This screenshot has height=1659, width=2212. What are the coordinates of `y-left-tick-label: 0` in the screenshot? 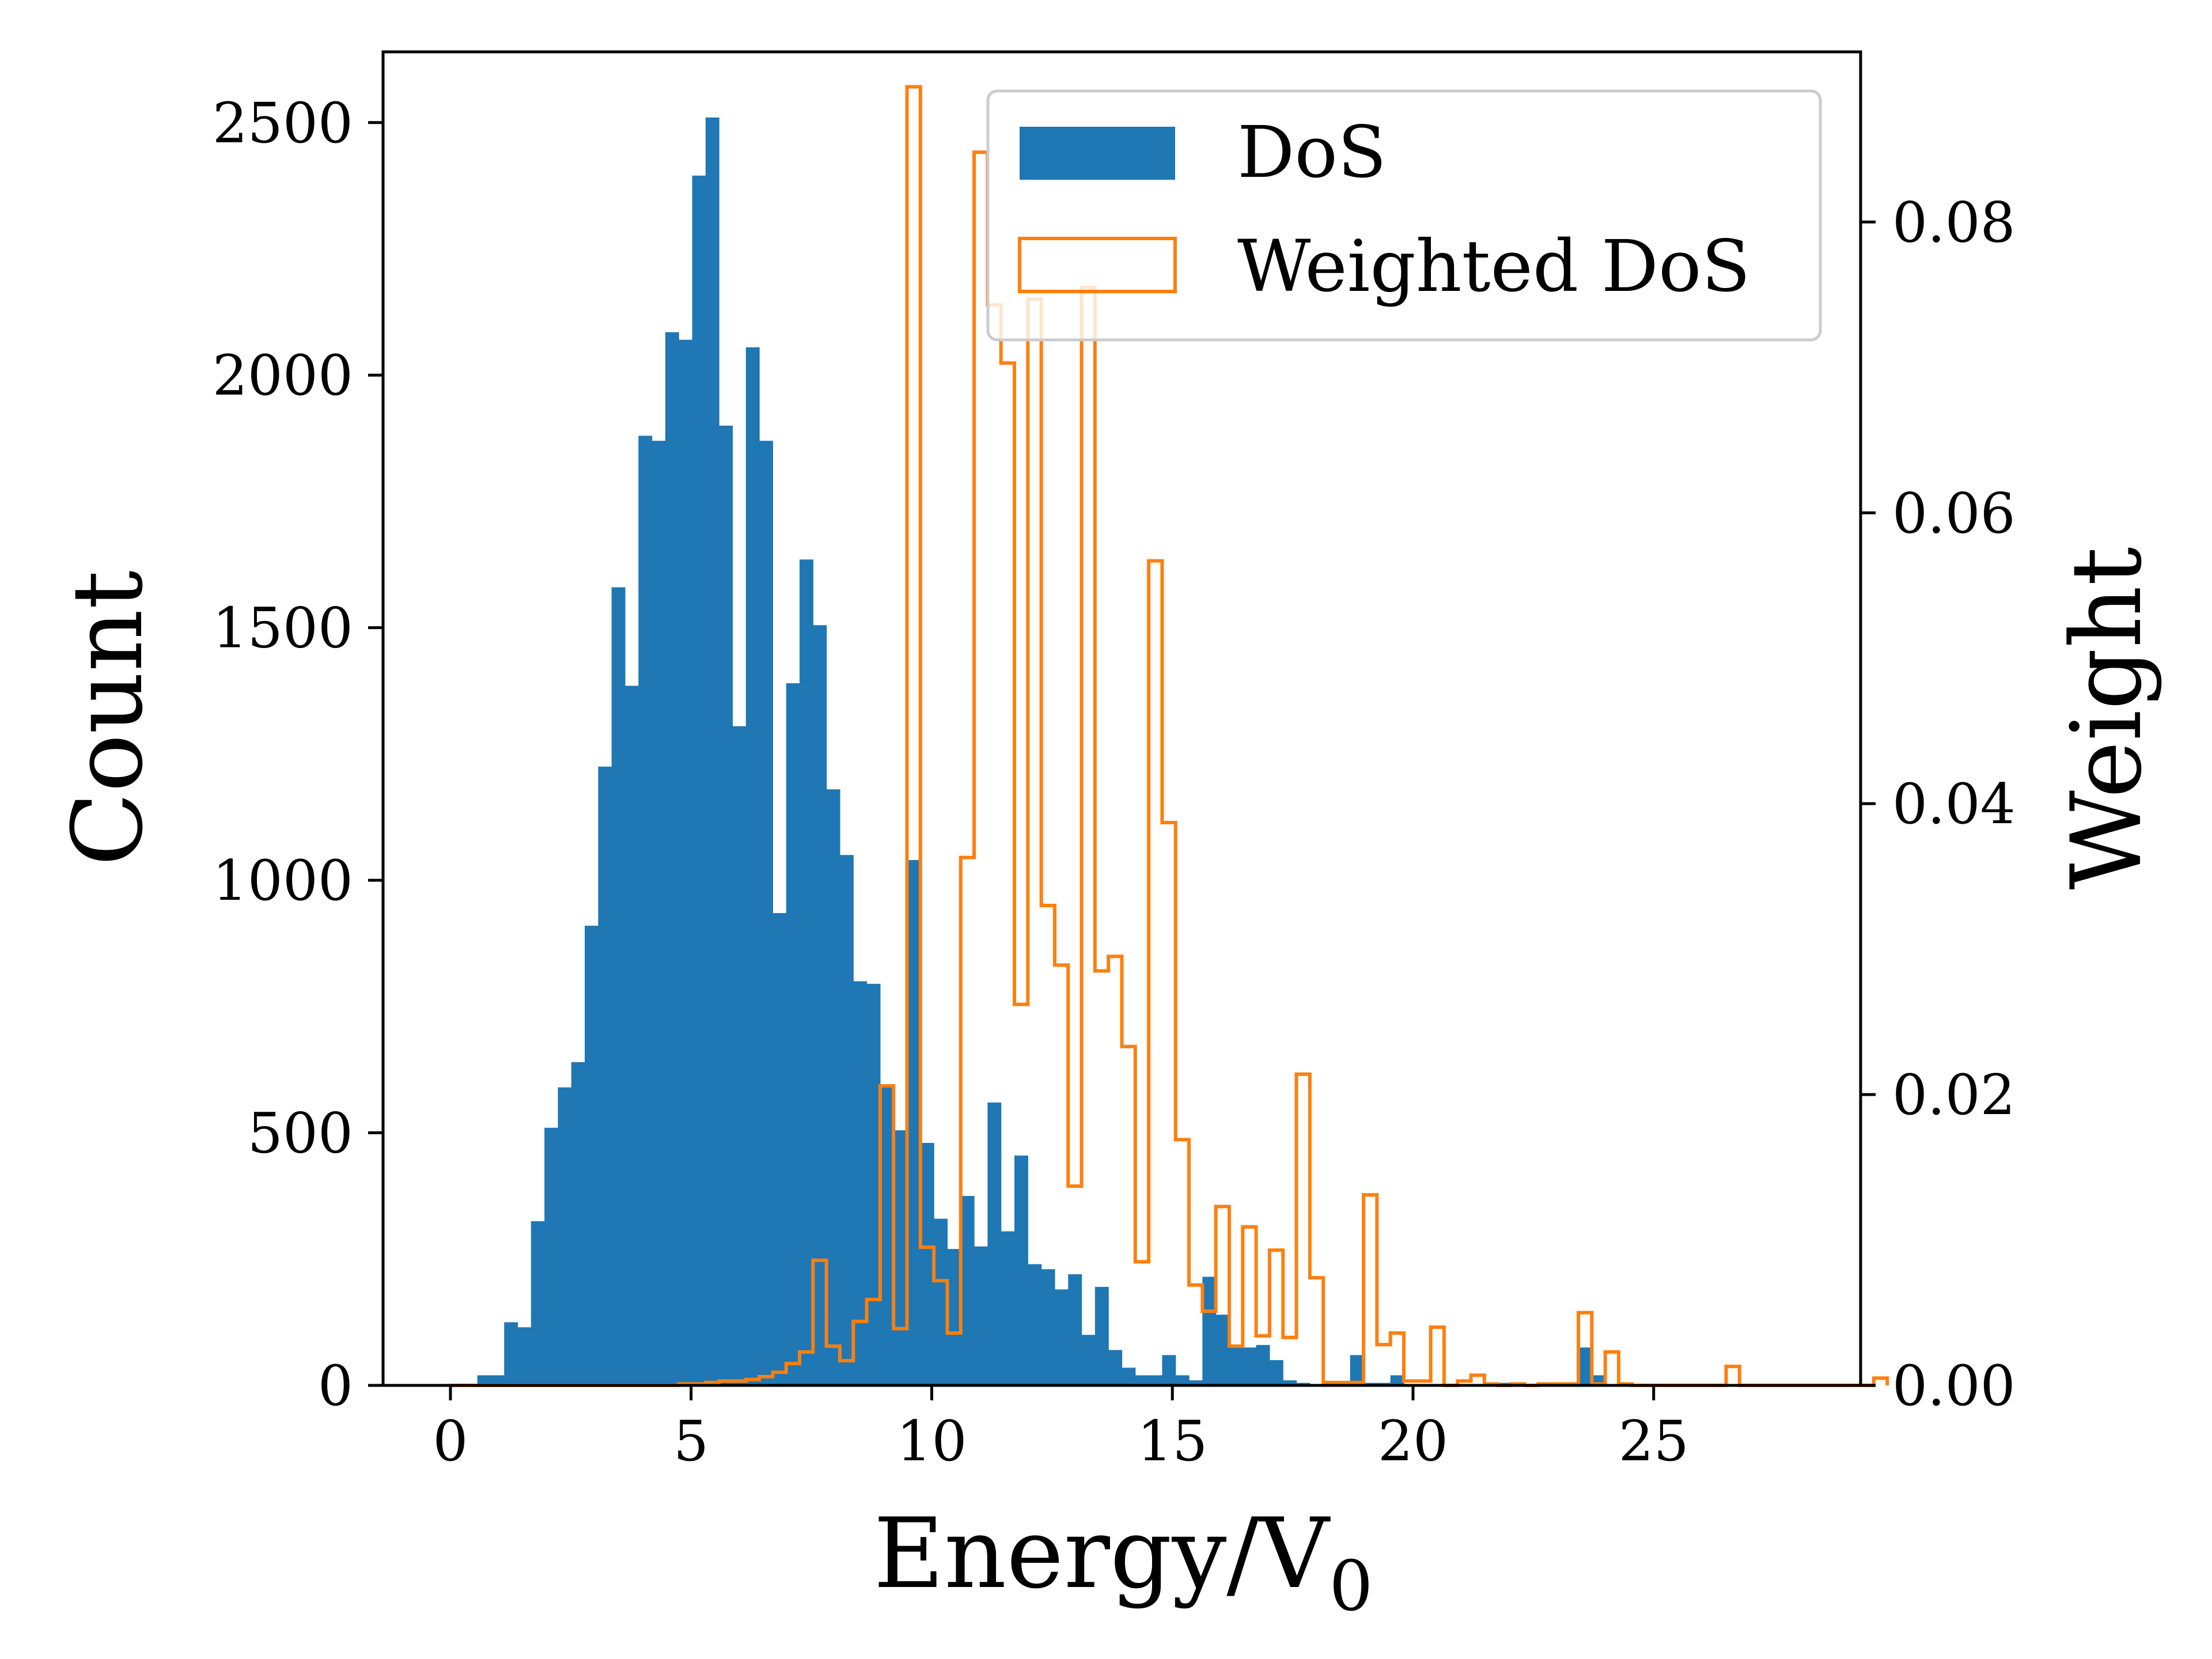 It's located at (335, 1386).